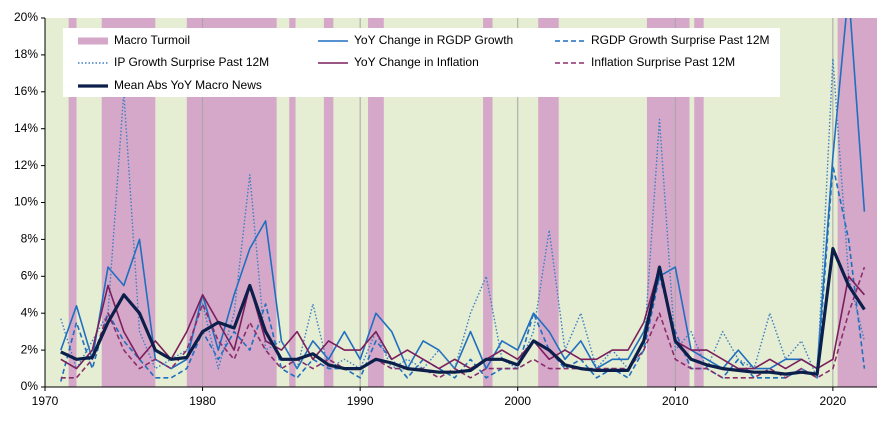  What do you see at coordinates (30, 386) in the screenshot?
I see `y-tick-label: 0%` at bounding box center [30, 386].